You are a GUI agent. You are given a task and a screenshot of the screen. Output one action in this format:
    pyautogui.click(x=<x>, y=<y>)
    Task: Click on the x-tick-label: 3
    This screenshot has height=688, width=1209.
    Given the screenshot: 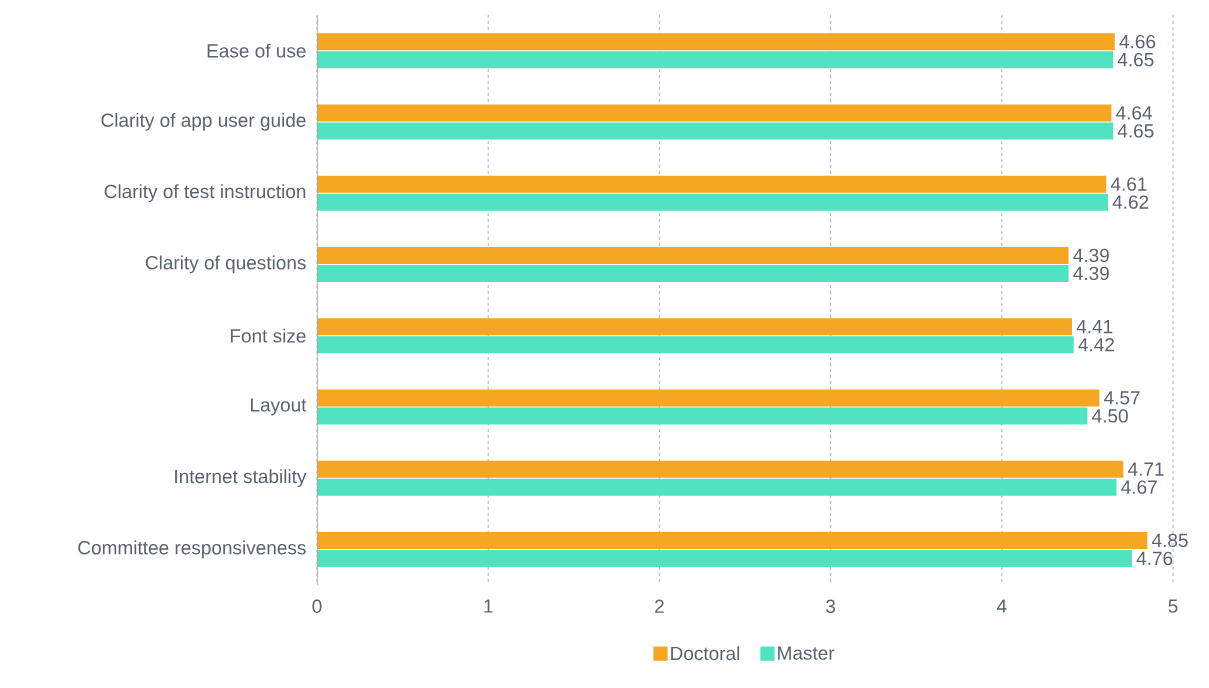 What is the action you would take?
    pyautogui.click(x=831, y=606)
    